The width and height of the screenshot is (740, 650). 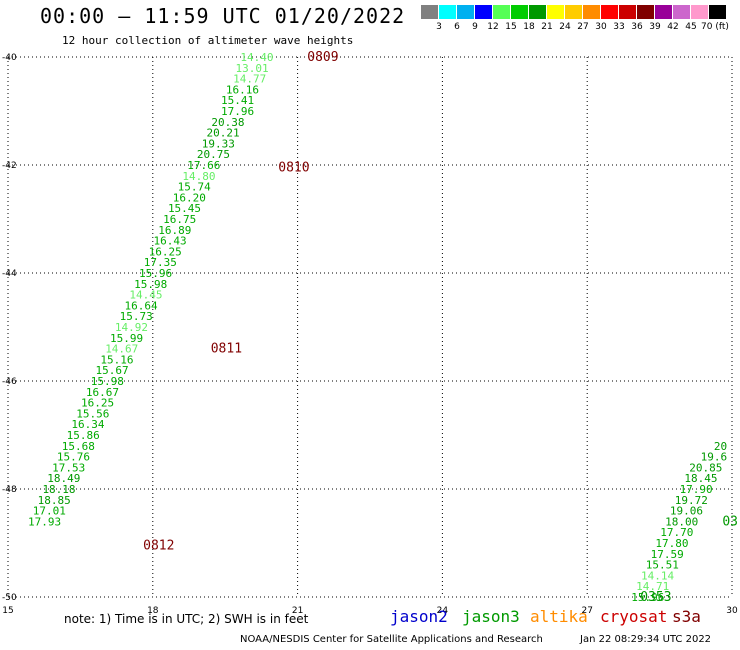 What do you see at coordinates (676, 532) in the screenshot?
I see `wave-height-point: 17.70` at bounding box center [676, 532].